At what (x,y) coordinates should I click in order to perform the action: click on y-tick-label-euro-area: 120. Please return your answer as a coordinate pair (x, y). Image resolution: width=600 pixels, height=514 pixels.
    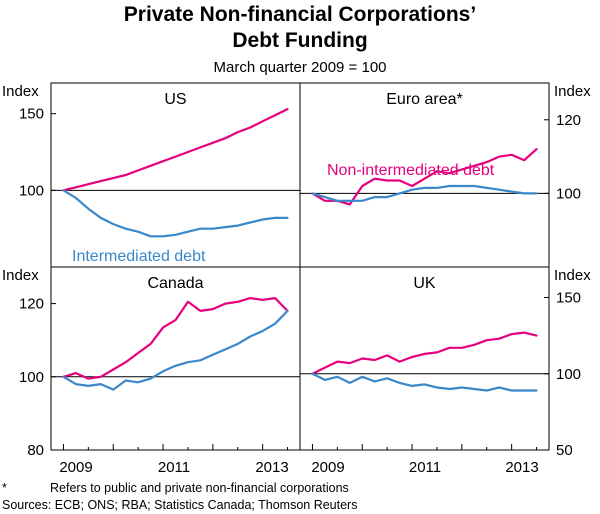
    Looking at the image, I should click on (568, 120).